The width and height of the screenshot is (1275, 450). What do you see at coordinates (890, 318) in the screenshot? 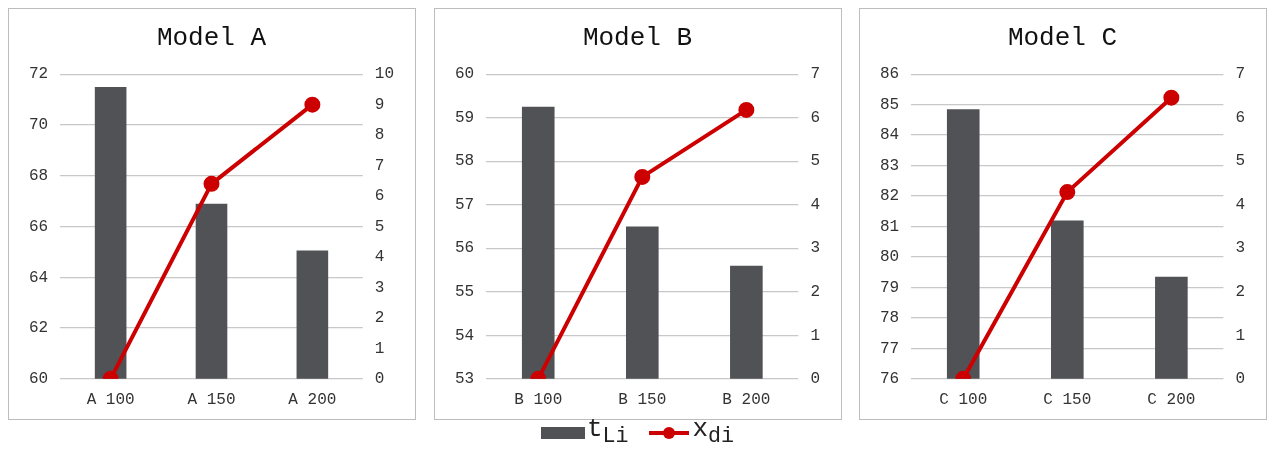
I see `y-tick-label: 78` at bounding box center [890, 318].